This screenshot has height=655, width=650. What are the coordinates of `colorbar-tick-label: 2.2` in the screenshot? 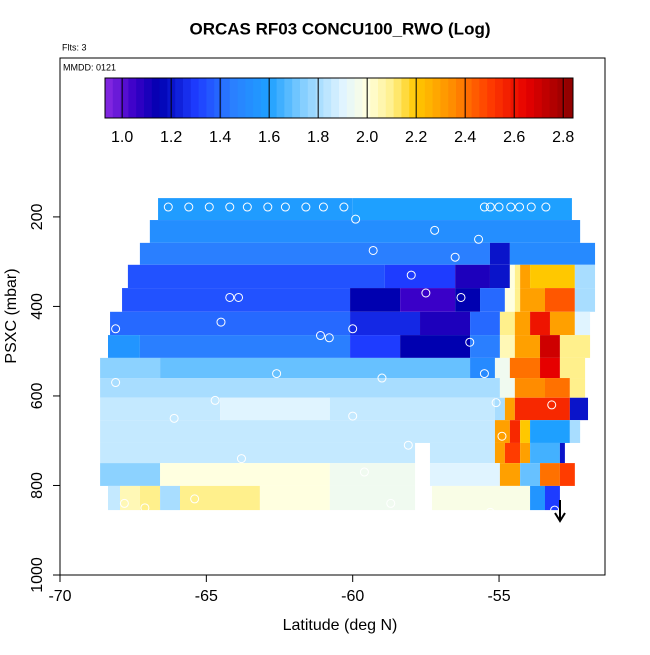 It's located at (416, 137).